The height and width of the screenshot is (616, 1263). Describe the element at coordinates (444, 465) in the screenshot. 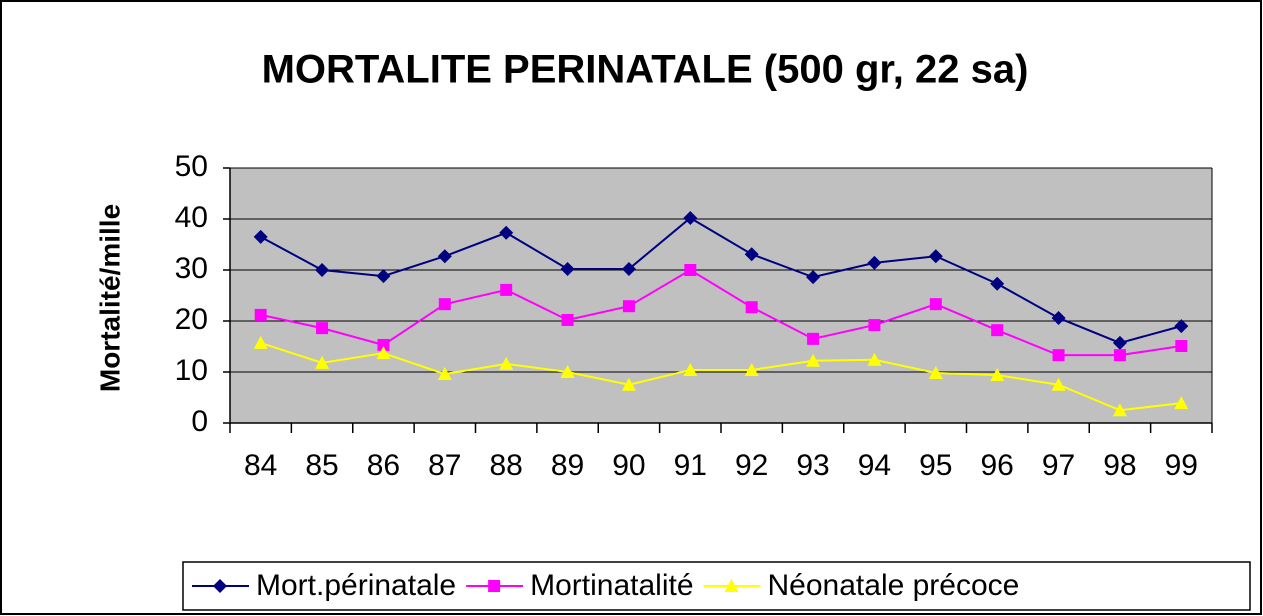

I see `x-tick-label: 87` at that location.